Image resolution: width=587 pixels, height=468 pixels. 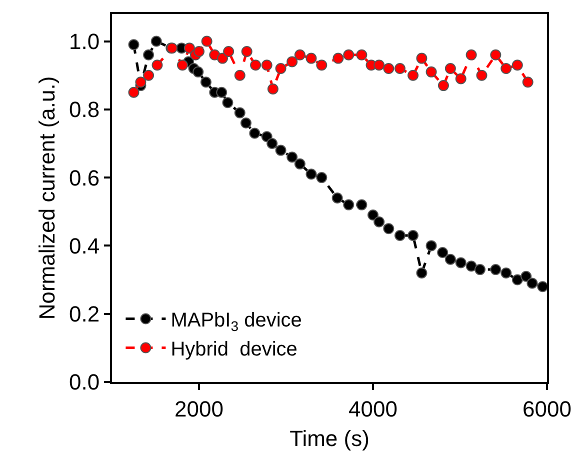 What do you see at coordinates (330, 438) in the screenshot?
I see `x-axis-title: Time (s)` at bounding box center [330, 438].